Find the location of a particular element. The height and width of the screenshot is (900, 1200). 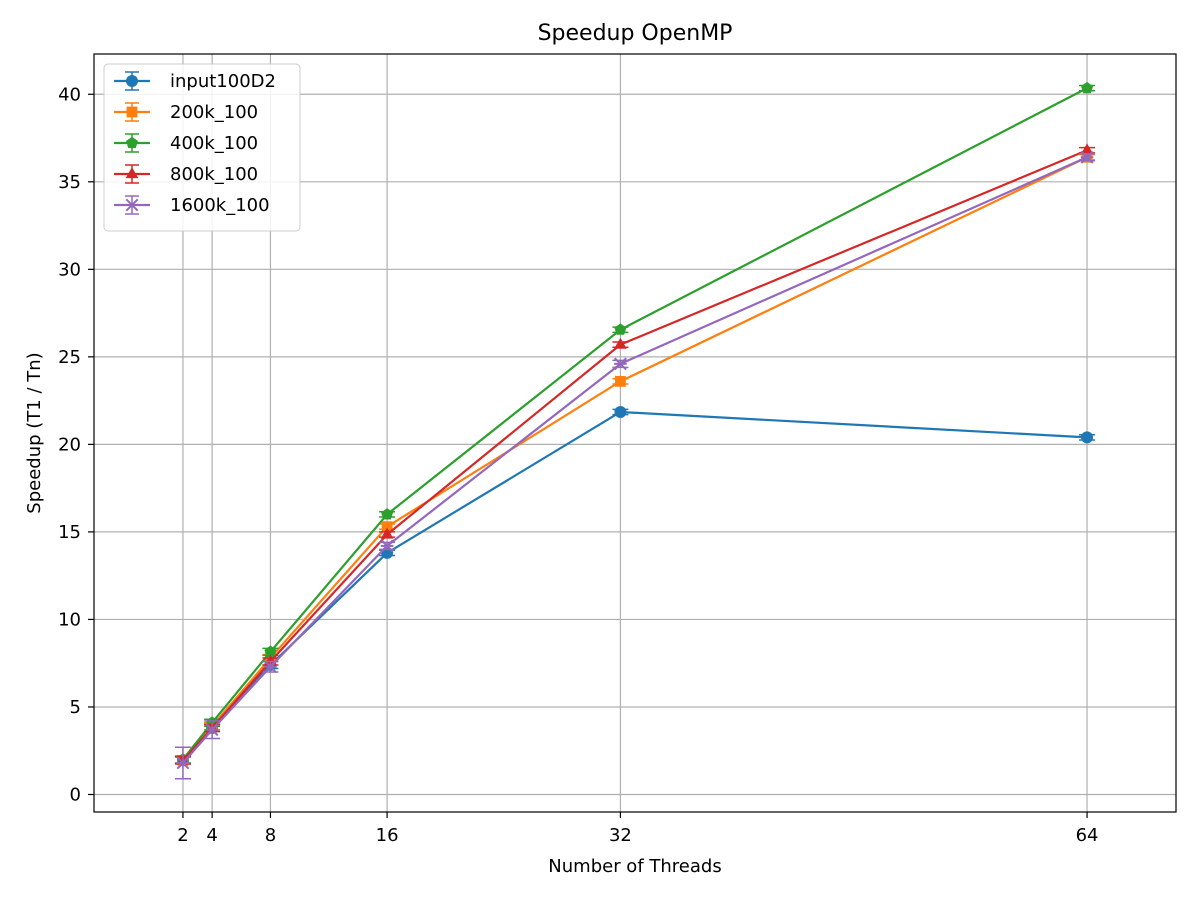

x-tick-label: 64 is located at coordinates (1087, 835).